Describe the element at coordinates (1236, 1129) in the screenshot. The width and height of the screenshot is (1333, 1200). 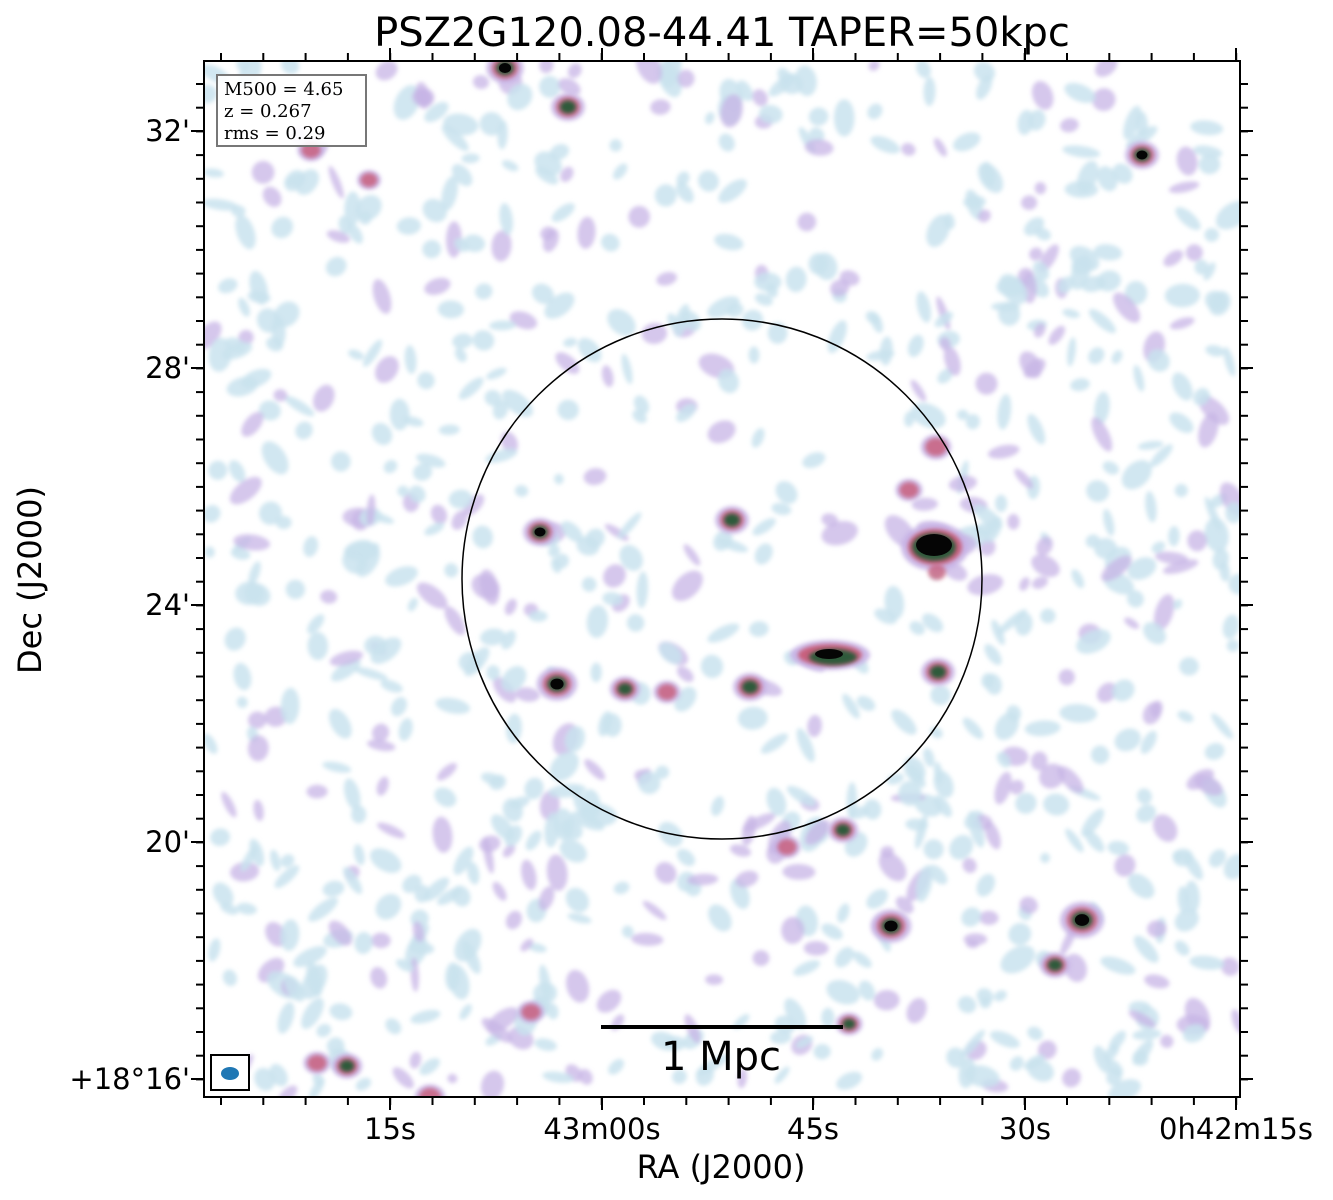
I see `x-tick-label: 0h42m15s` at that location.